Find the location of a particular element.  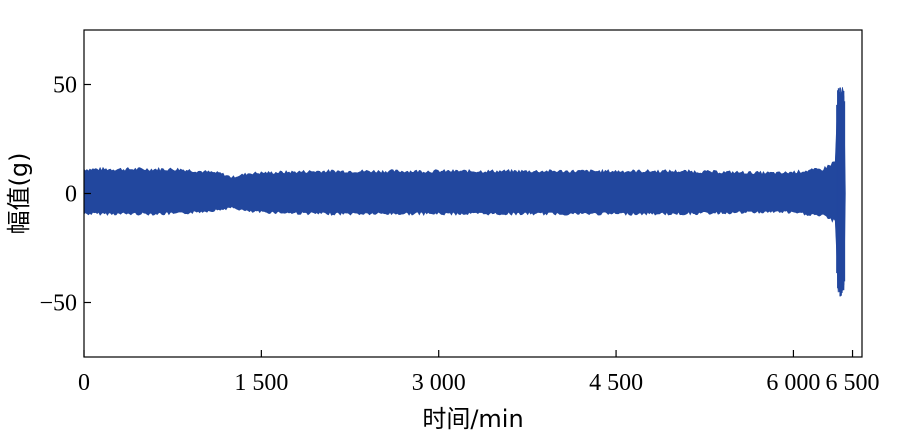

y-axis: 50 0 −50 is located at coordinates (65, 195).